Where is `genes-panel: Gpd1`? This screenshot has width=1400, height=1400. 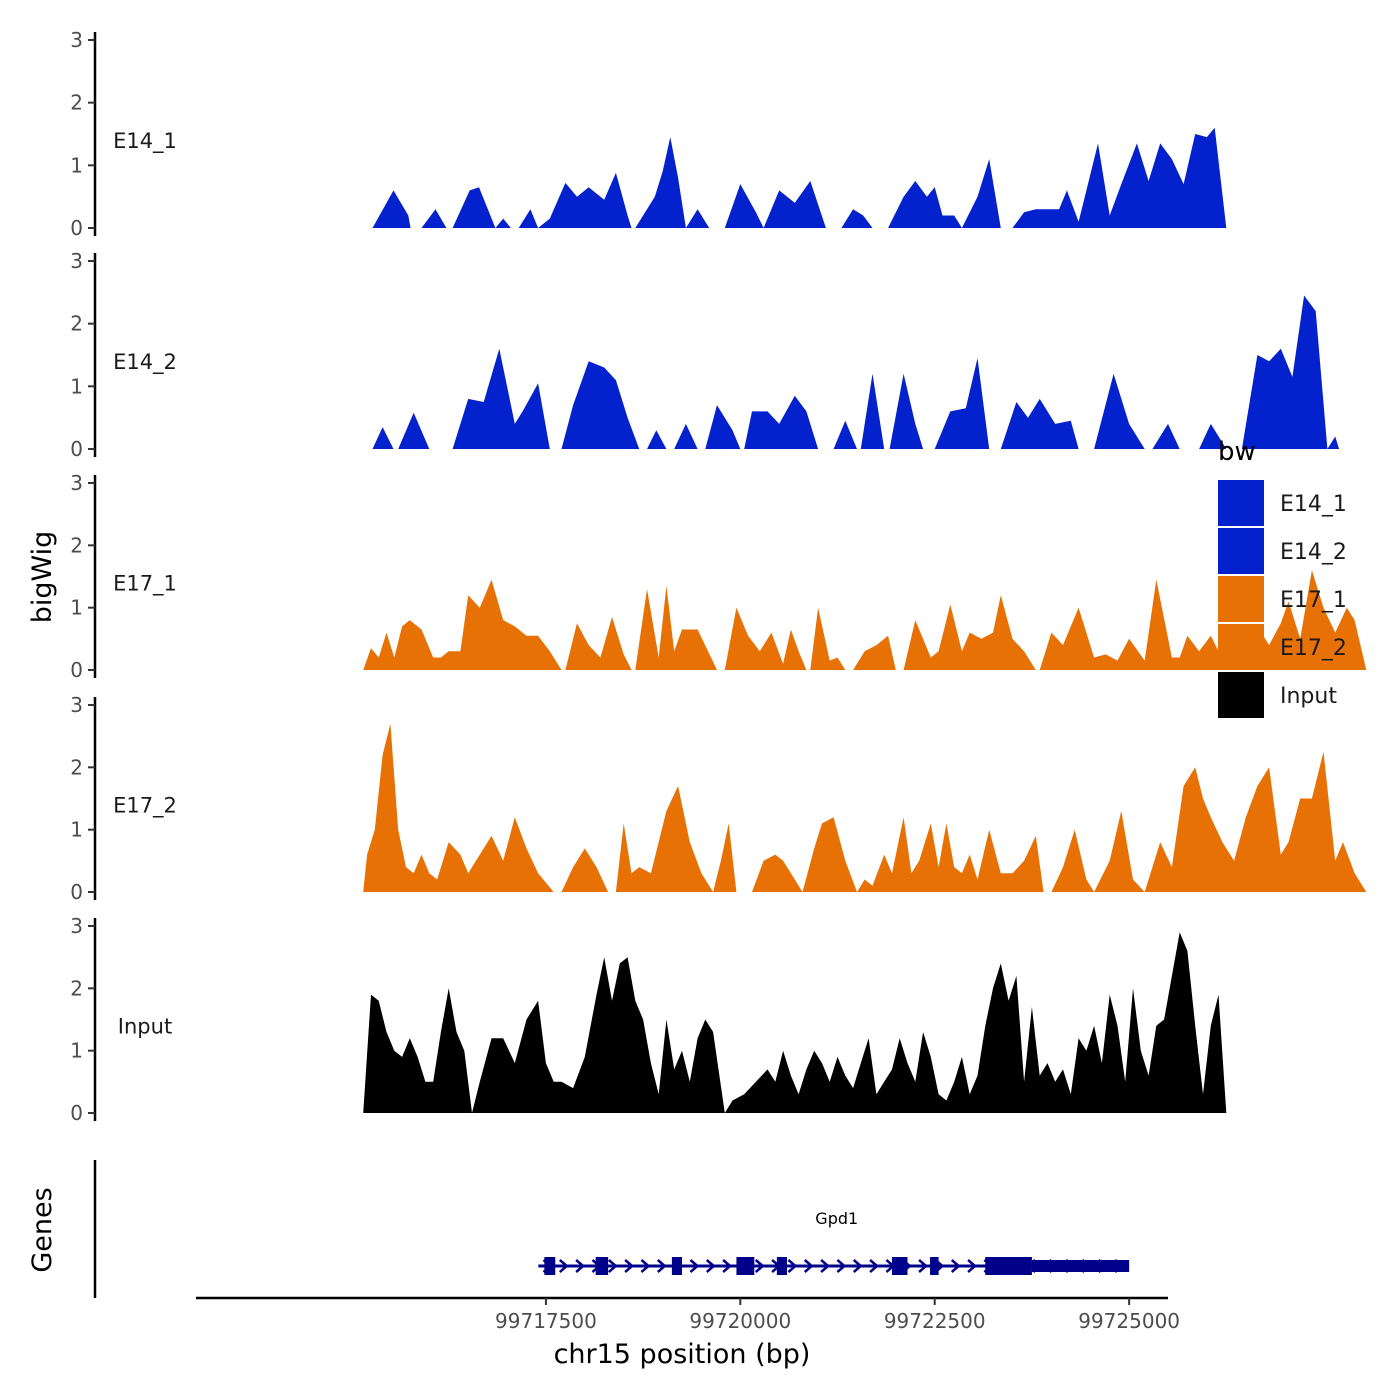 genes-panel: Gpd1 is located at coordinates (611, 1229).